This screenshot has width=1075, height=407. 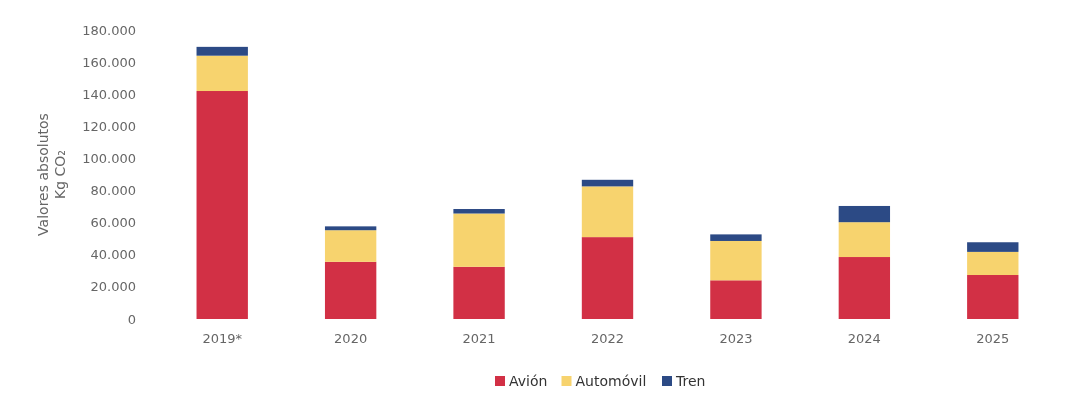 What do you see at coordinates (109, 94) in the screenshot?
I see `y-tick-label: 140.000` at bounding box center [109, 94].